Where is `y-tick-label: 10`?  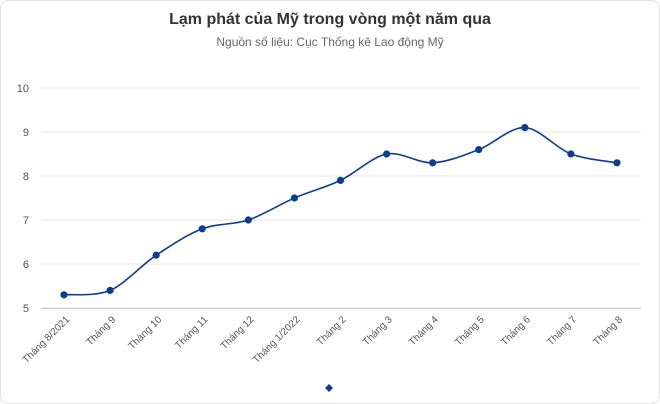 y-tick-label: 10 is located at coordinates (23, 89).